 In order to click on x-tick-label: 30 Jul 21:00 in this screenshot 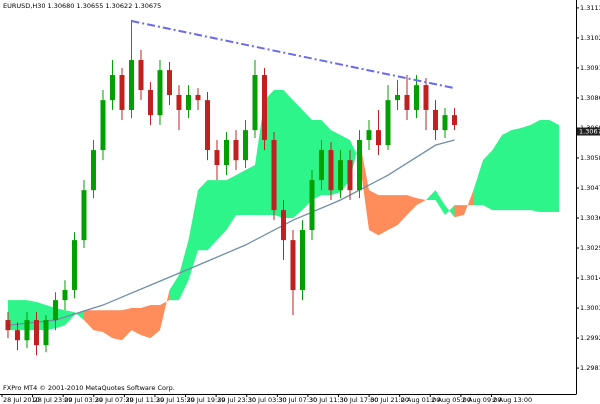, I will do `click(389, 400)`.